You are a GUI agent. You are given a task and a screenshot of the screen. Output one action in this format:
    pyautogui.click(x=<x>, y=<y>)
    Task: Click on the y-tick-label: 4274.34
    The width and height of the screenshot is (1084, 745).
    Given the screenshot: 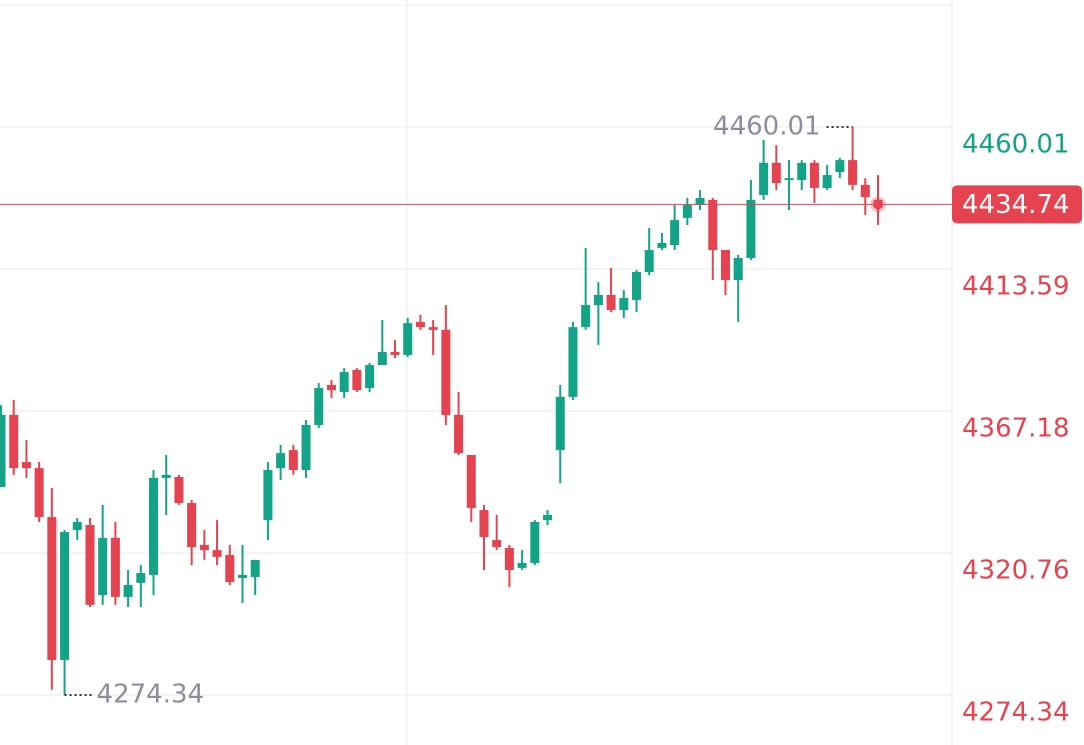 What is the action you would take?
    pyautogui.click(x=1016, y=713)
    